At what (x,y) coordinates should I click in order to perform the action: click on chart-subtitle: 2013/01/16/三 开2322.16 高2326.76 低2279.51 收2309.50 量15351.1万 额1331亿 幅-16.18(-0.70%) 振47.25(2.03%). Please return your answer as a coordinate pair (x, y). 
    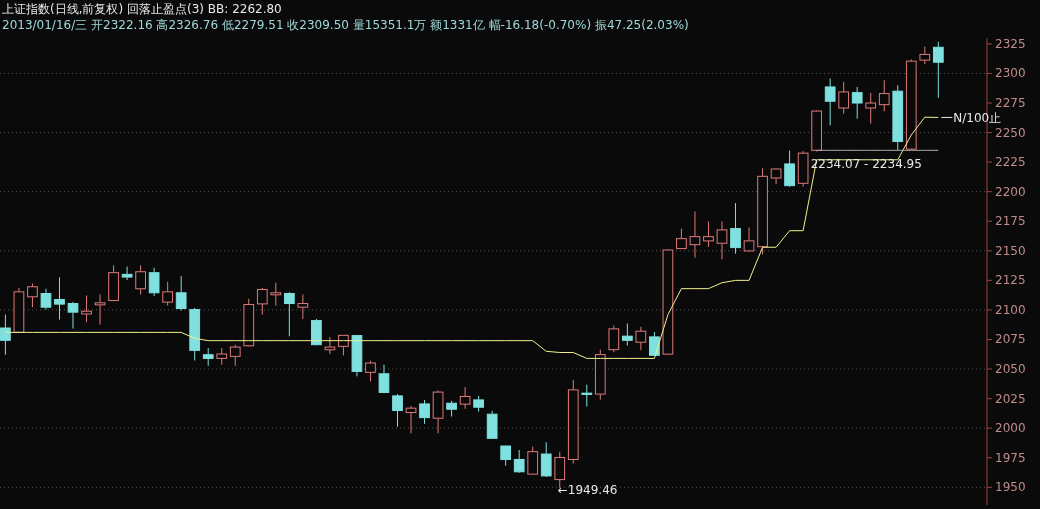
    Looking at the image, I should click on (345, 25).